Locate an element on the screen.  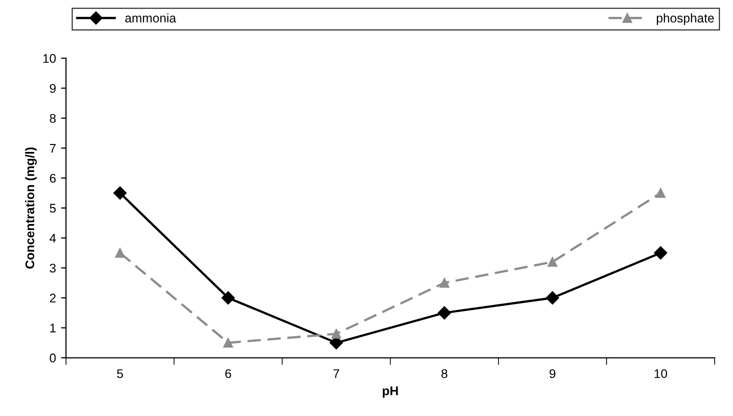
x-axis-title: pH is located at coordinates (390, 392).